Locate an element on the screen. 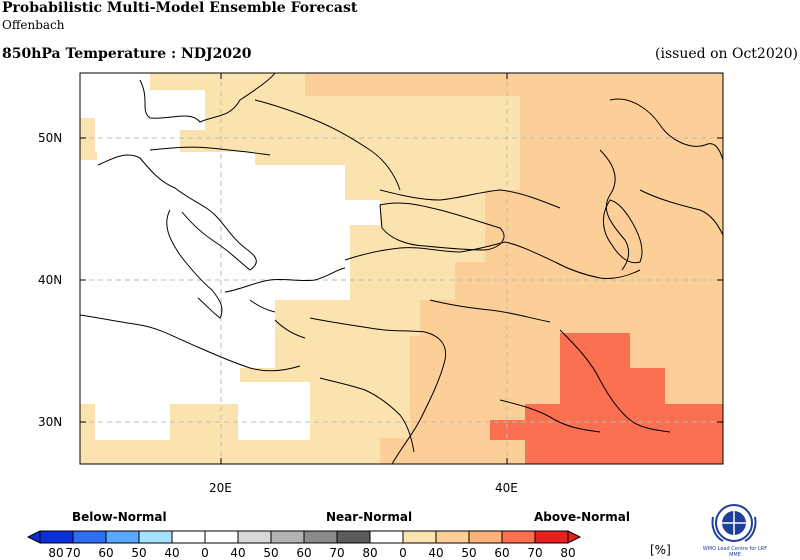 Image resolution: width=800 pixels, height=560 pixels. legend-arrow-right is located at coordinates (574, 537).